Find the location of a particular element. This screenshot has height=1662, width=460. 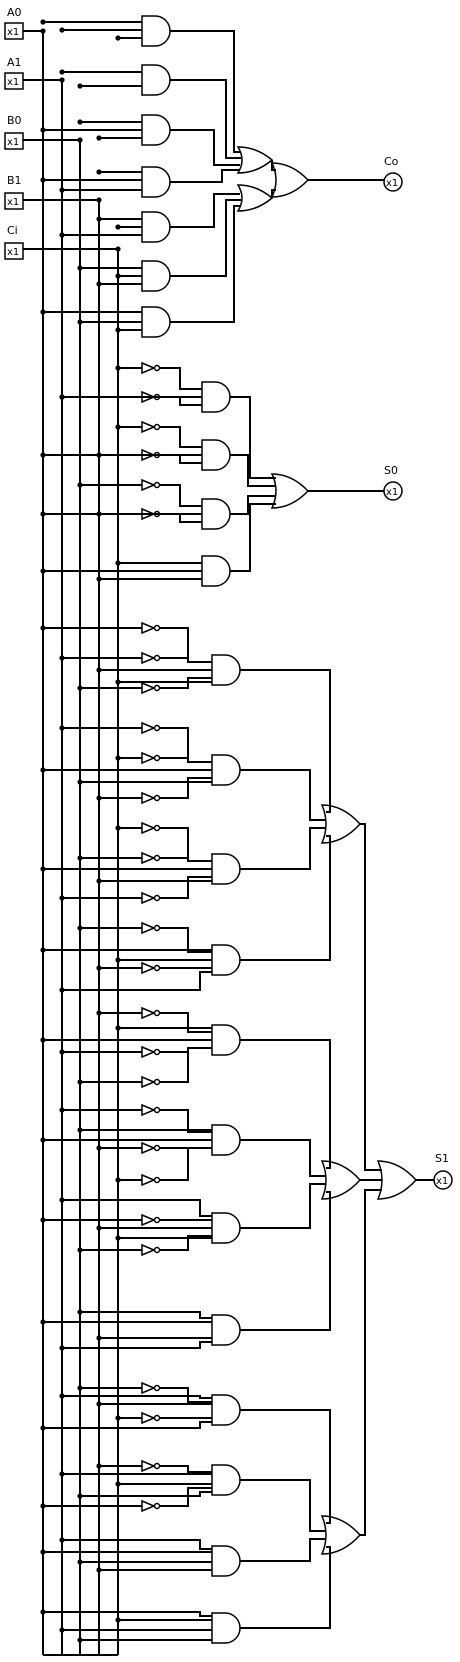

input-pin-b0: B0 x1 is located at coordinates (14, 132).